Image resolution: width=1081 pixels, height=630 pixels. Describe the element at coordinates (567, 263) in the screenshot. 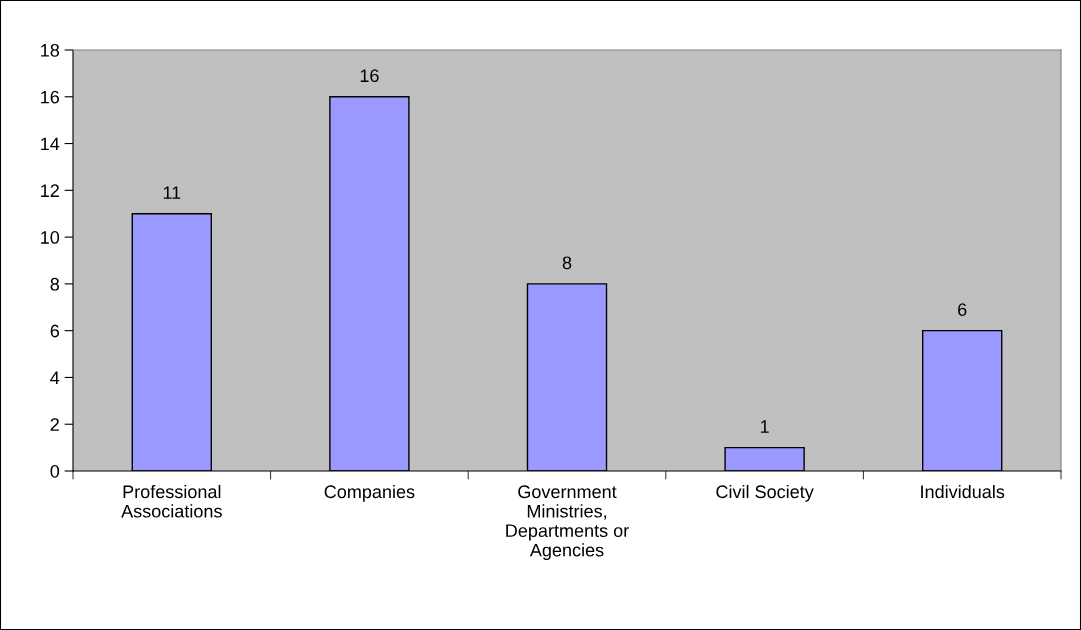

I see `data-label: 8` at that location.